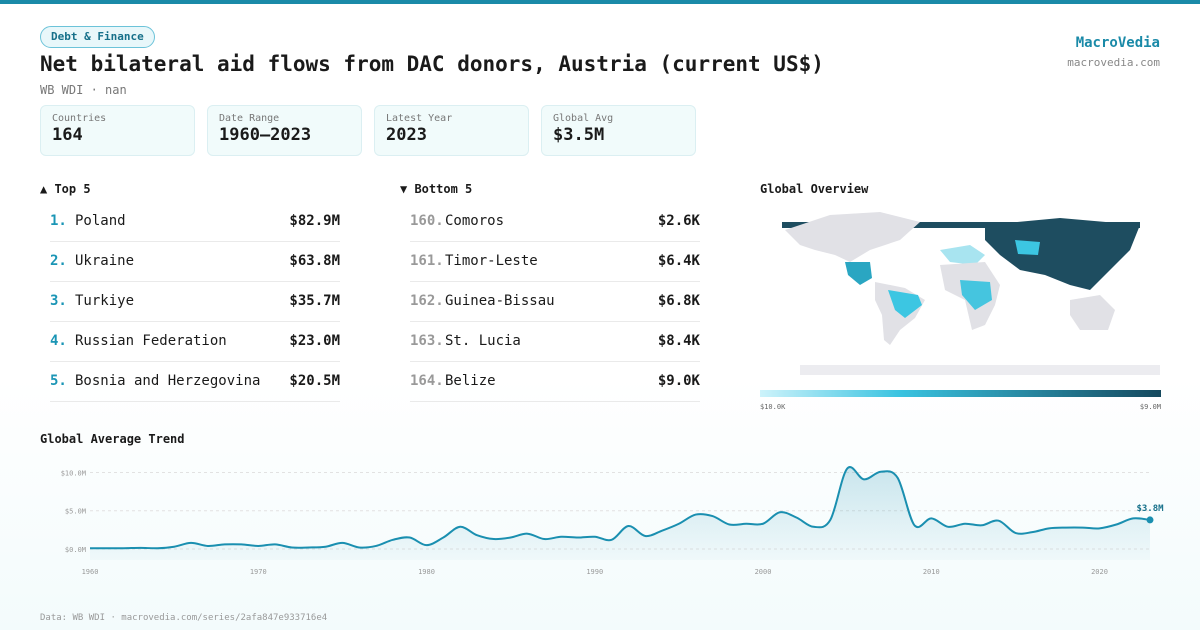 The width and height of the screenshot is (1200, 630). Describe the element at coordinates (678, 341) in the screenshot. I see `country-value: $8.4K` at that location.